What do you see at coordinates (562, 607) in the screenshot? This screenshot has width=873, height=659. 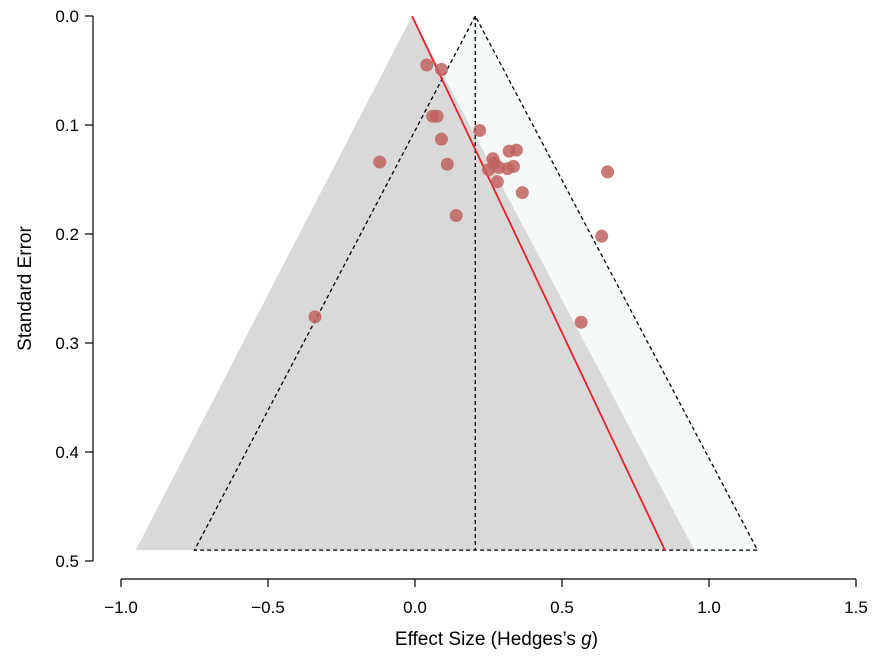 I see `x-tick-label: 0.5` at bounding box center [562, 607].